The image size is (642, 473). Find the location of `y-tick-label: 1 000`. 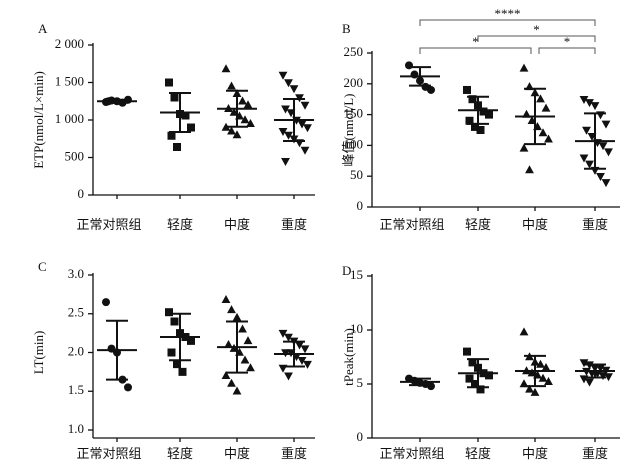

y-tick-label: 1 000 is located at coordinates (69, 118).